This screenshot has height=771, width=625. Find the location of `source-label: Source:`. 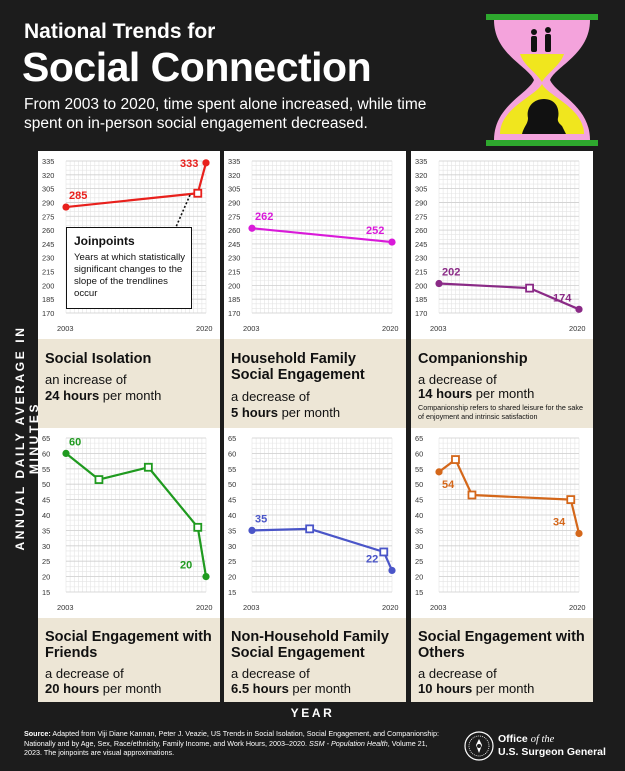

source-label: Source: is located at coordinates (37, 733).